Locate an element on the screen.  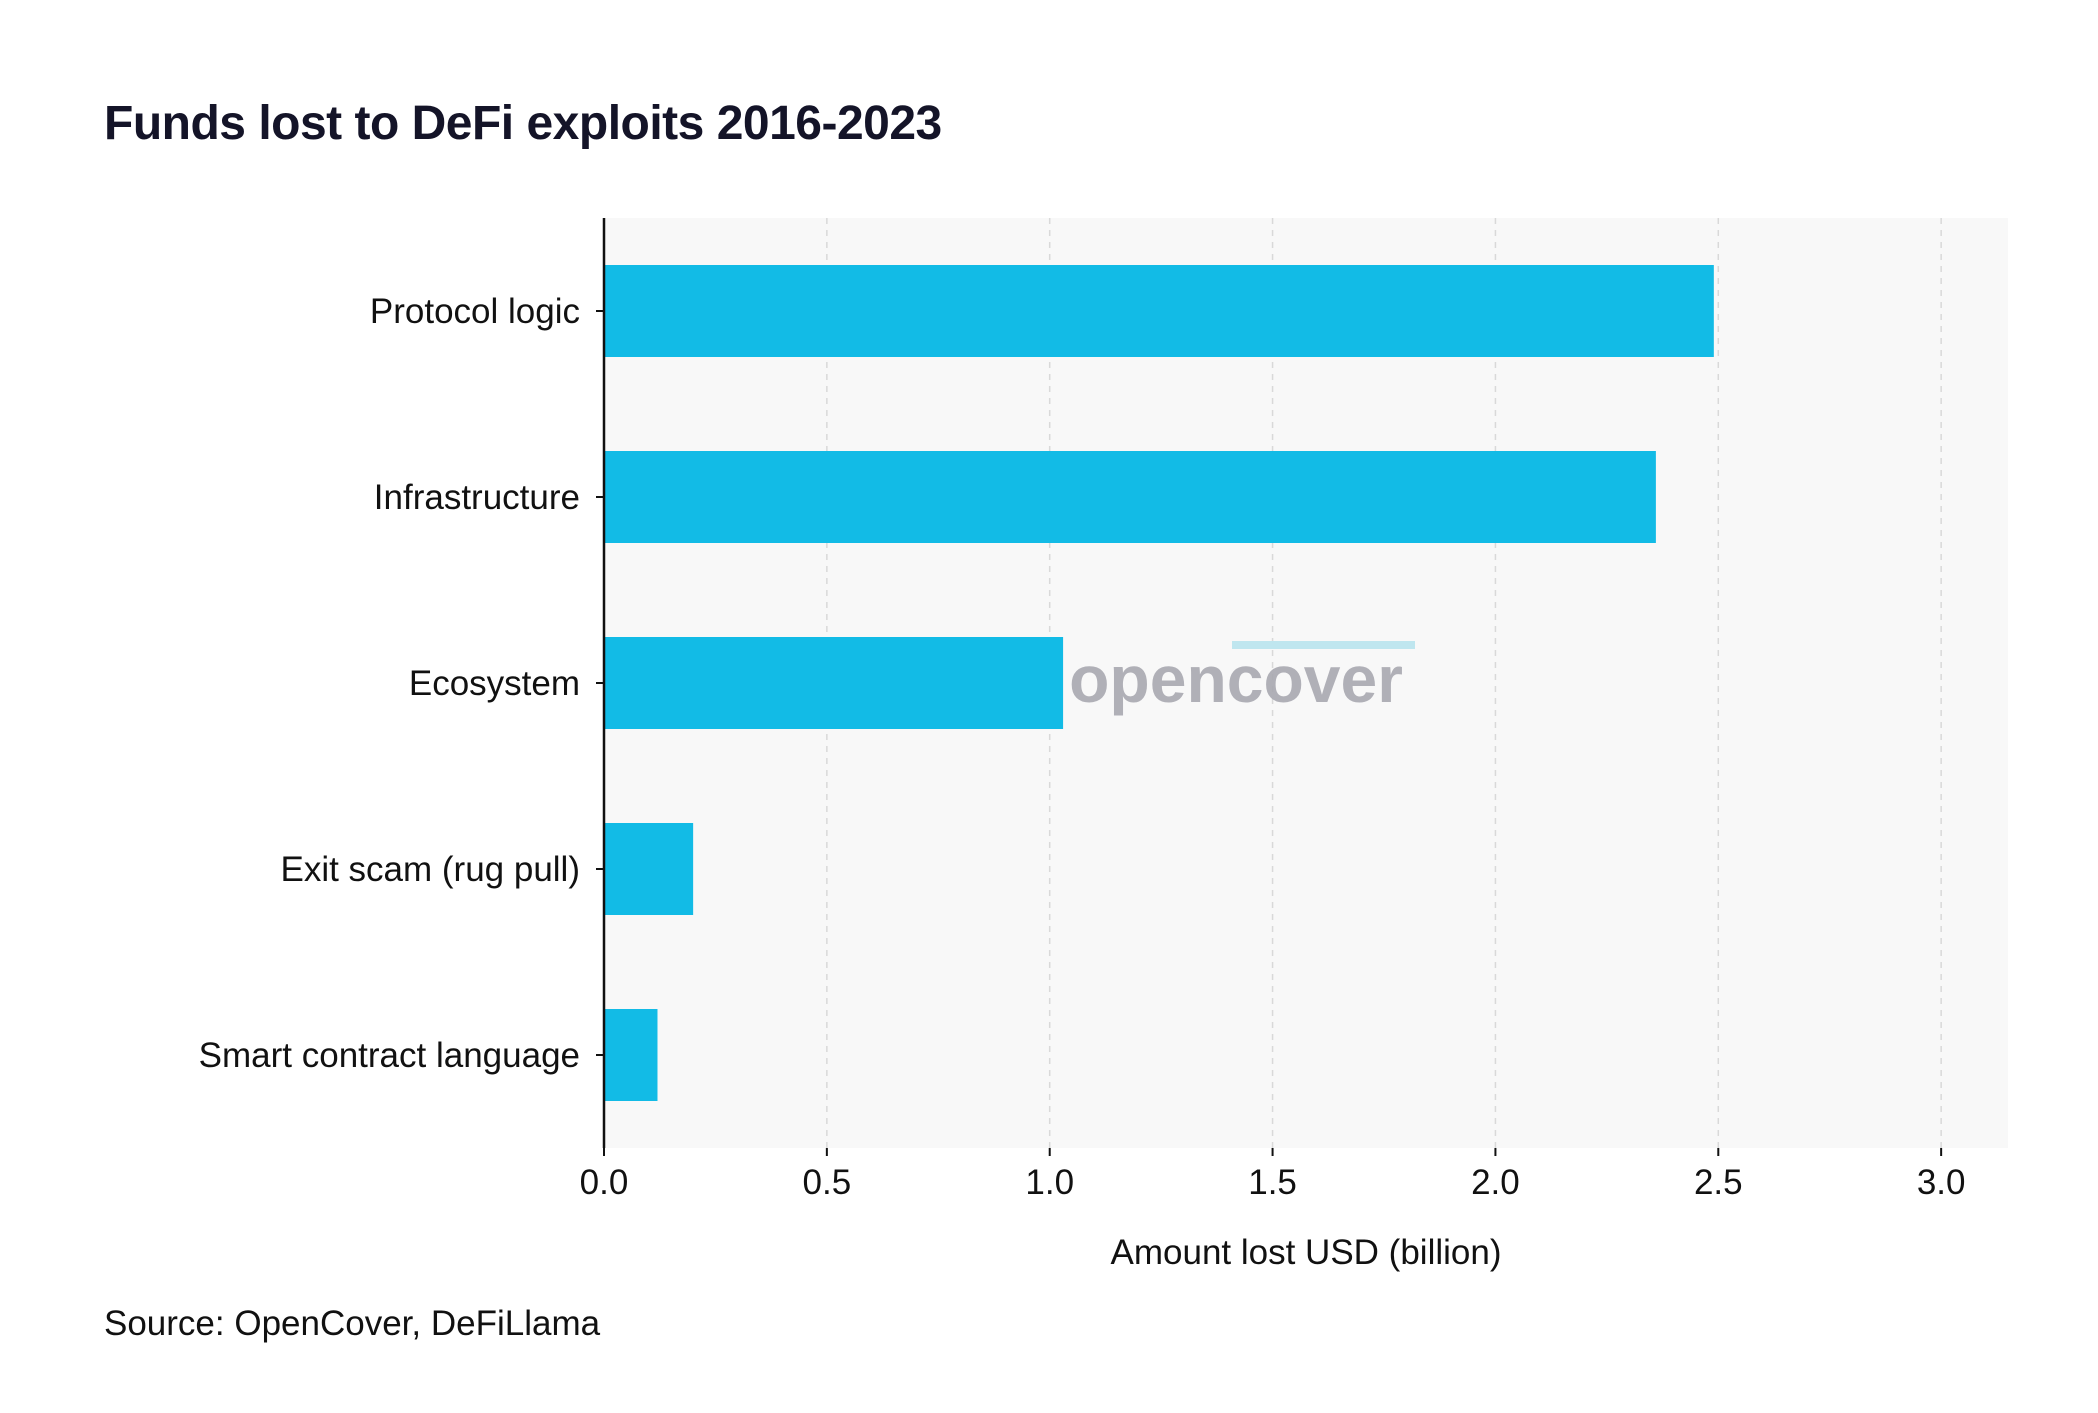
y-tick-label: Smart contract language is located at coordinates (389, 1055).